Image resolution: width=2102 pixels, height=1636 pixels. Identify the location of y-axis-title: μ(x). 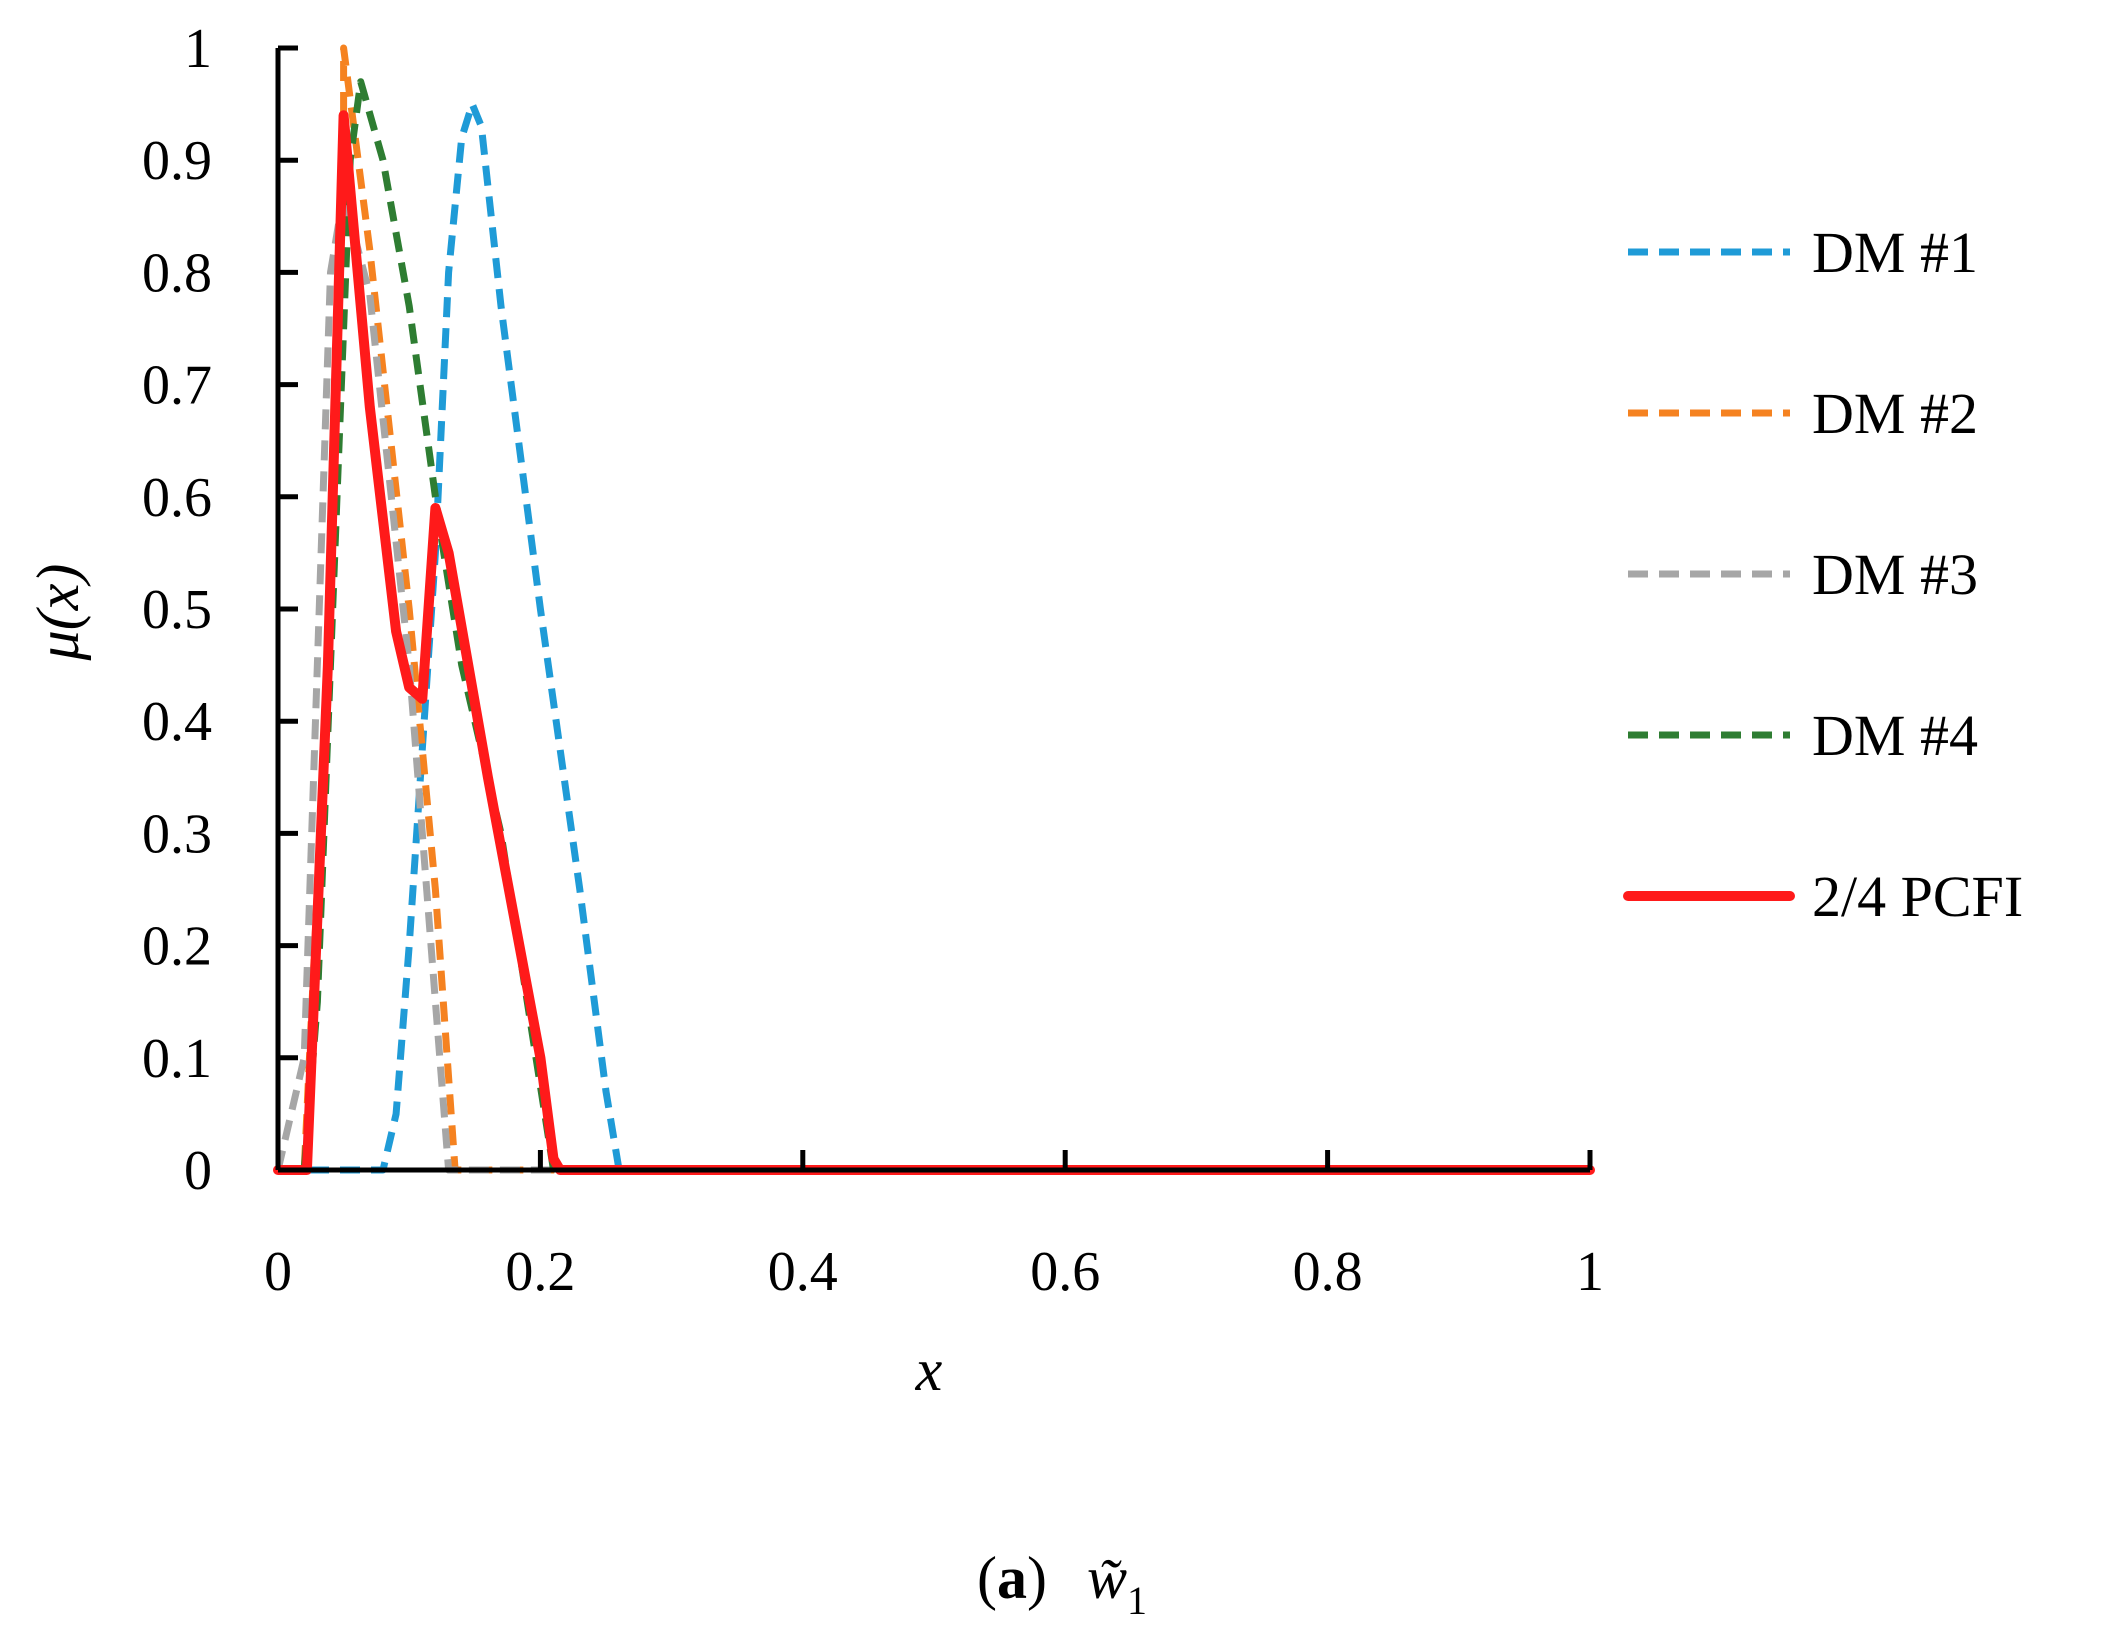
(58, 613).